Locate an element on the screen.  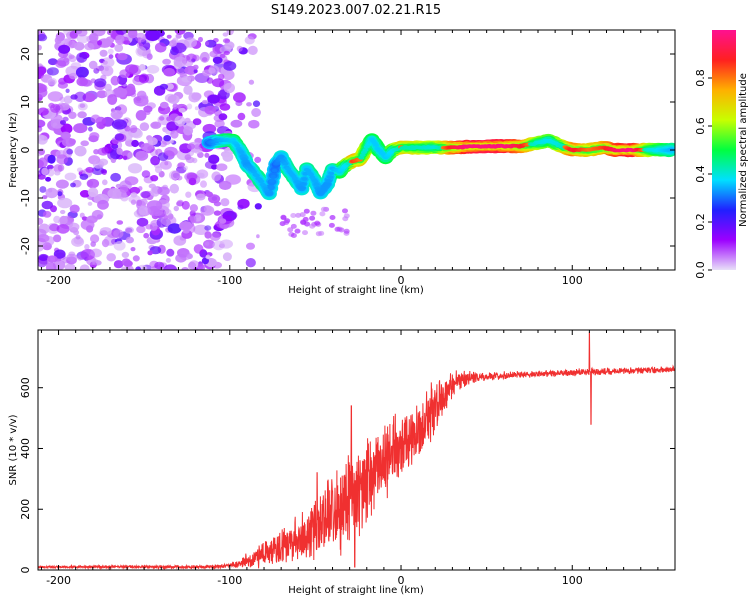
chart-title: S149.2023.007.02.21.R15 is located at coordinates (356, 10).